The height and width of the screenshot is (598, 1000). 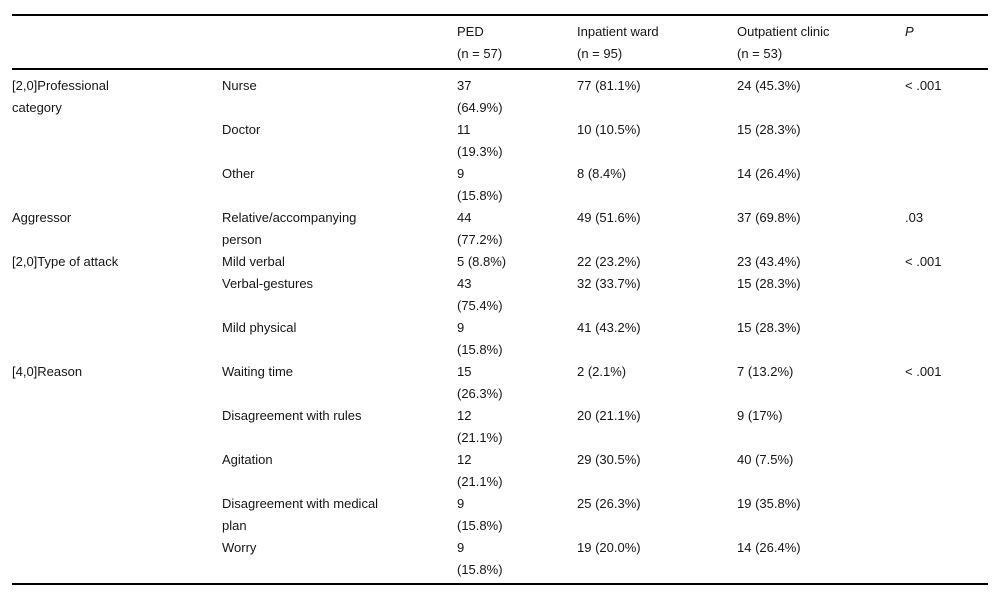 I want to click on cell-ped: 44 (77.2%), so click(x=480, y=228).